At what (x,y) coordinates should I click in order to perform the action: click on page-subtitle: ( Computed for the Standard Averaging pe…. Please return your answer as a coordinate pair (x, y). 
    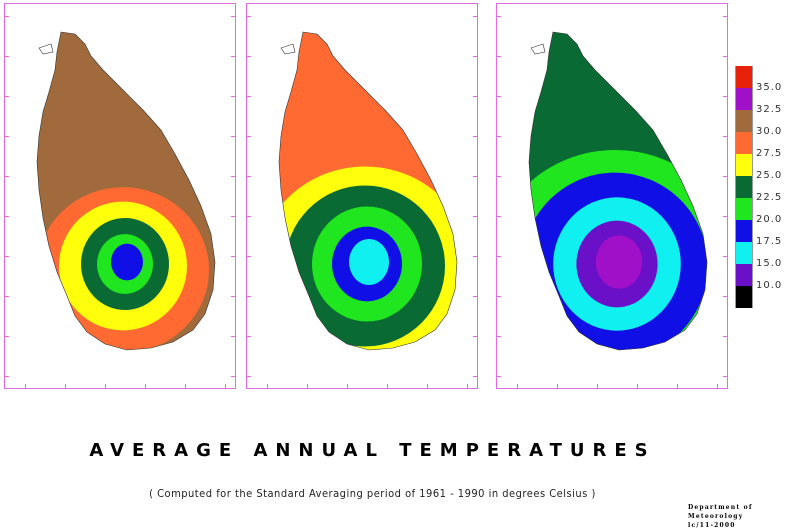
    Looking at the image, I should click on (372, 493).